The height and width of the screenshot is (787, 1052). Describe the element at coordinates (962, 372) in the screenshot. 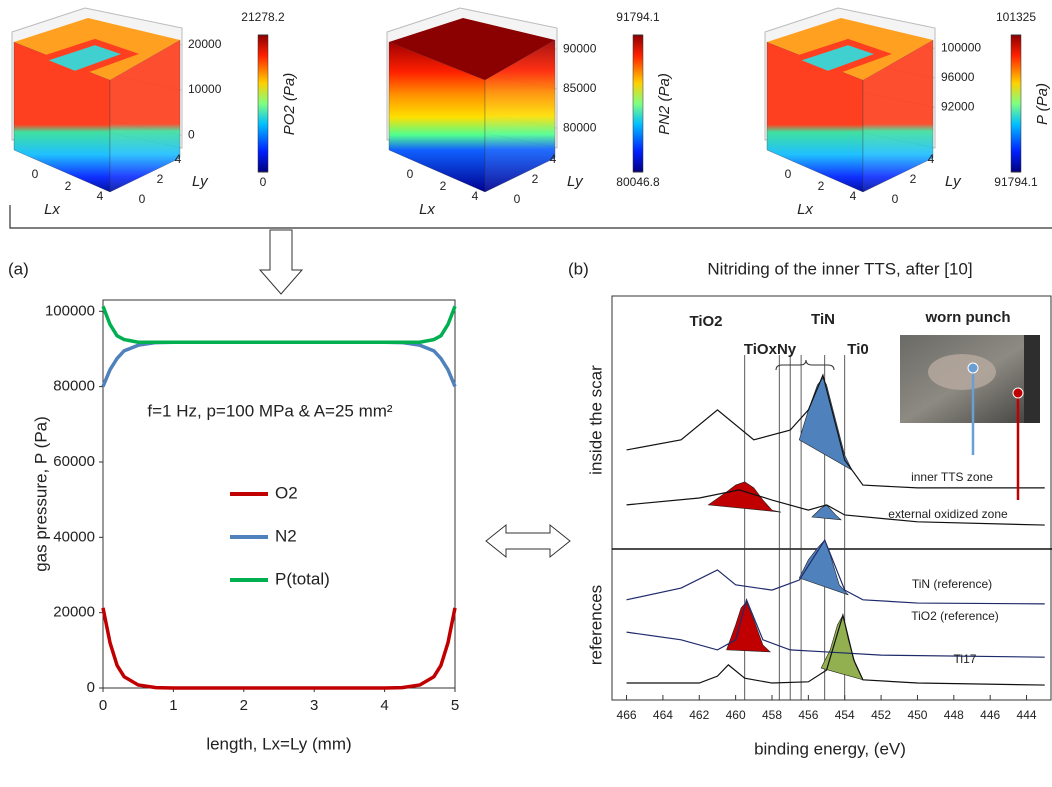

I see `inset-scar` at that location.